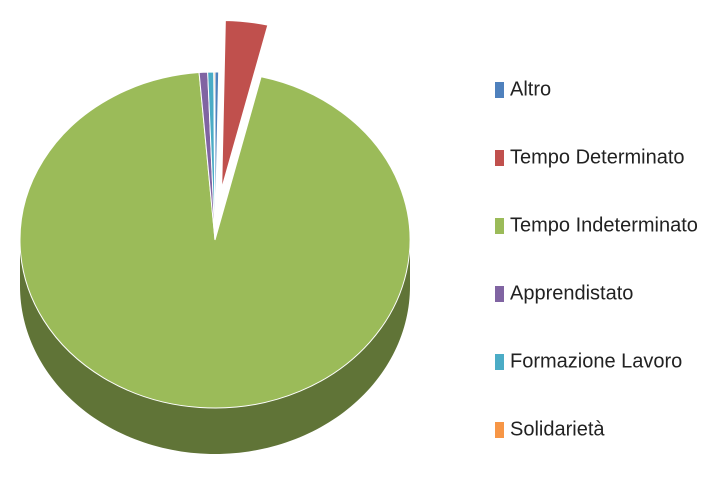  What do you see at coordinates (557, 429) in the screenshot?
I see `legend-label: Solidarietà` at bounding box center [557, 429].